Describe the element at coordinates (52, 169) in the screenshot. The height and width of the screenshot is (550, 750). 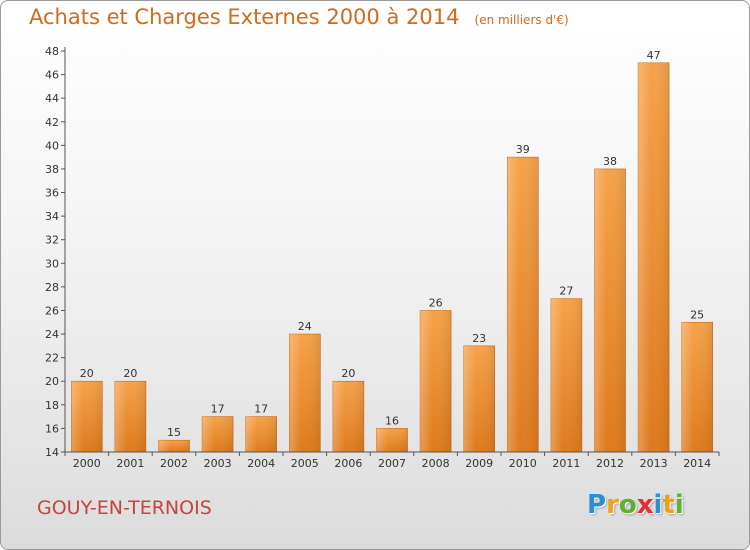
I see `y-tick-label: 38` at that location.